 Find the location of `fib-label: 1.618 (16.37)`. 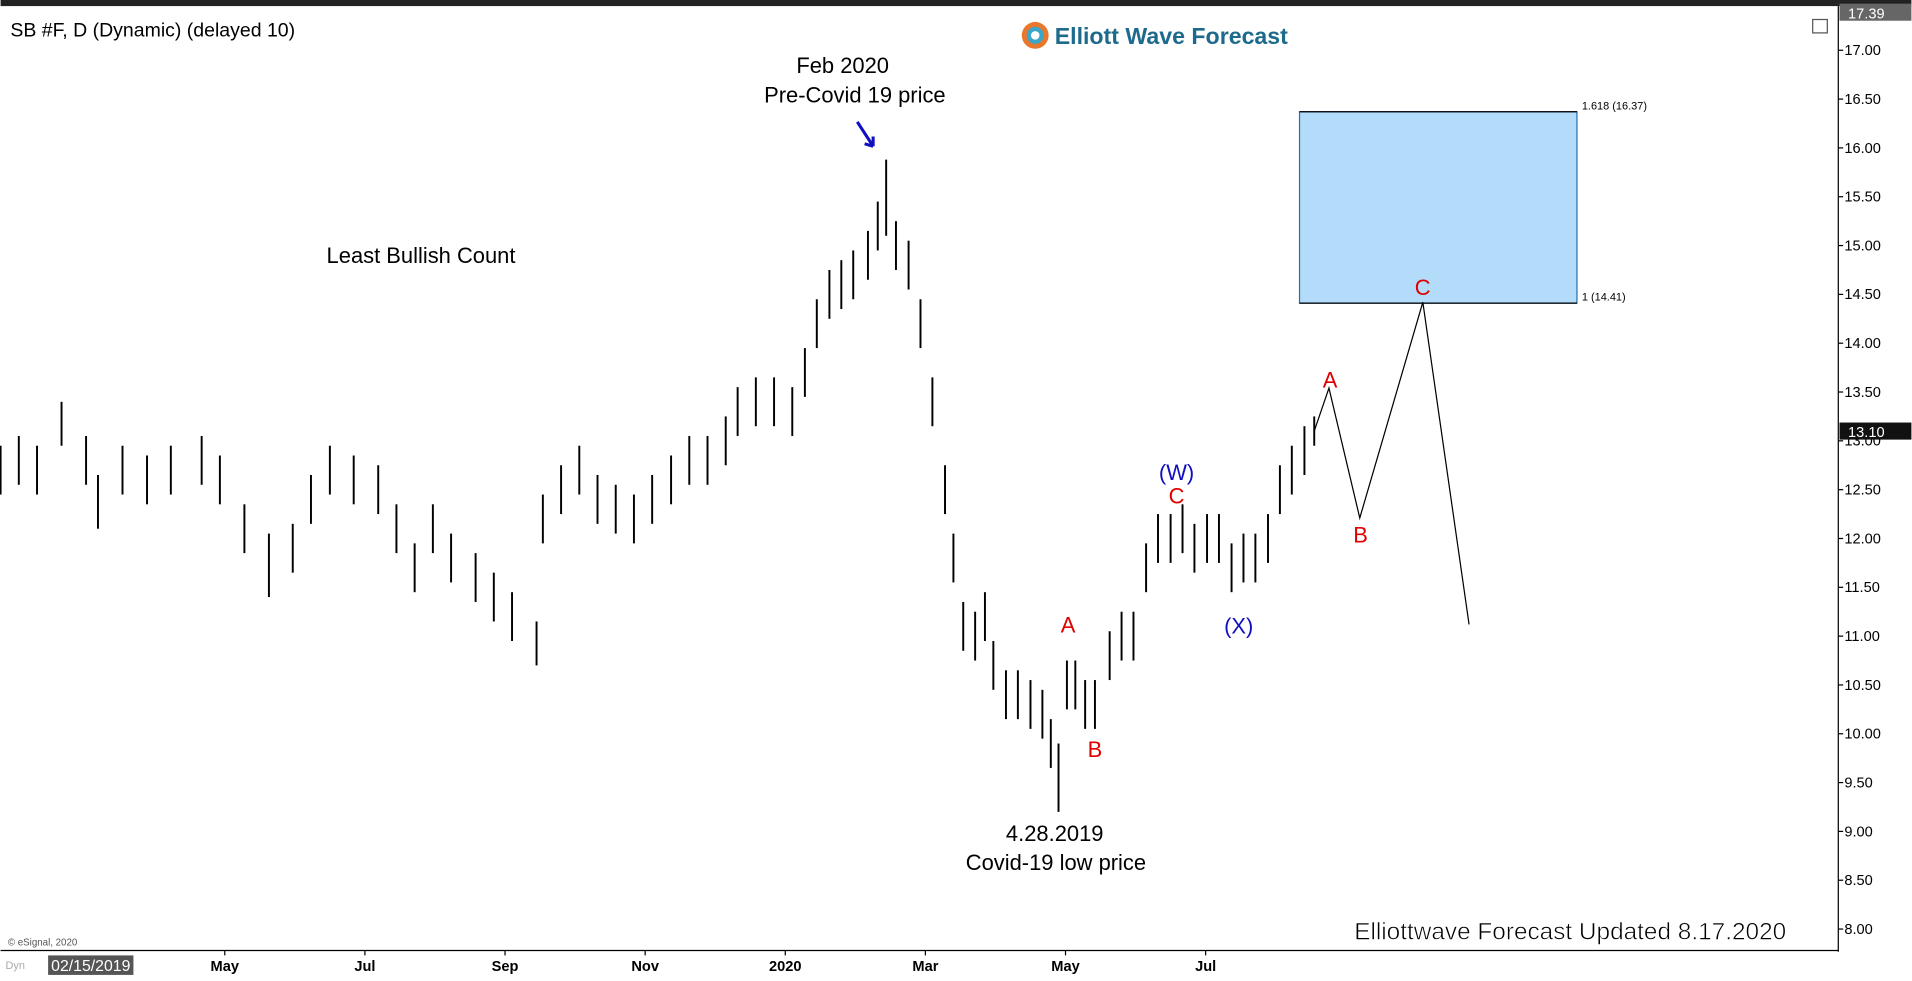

fib-label: 1.618 (16.37) is located at coordinates (1614, 106).